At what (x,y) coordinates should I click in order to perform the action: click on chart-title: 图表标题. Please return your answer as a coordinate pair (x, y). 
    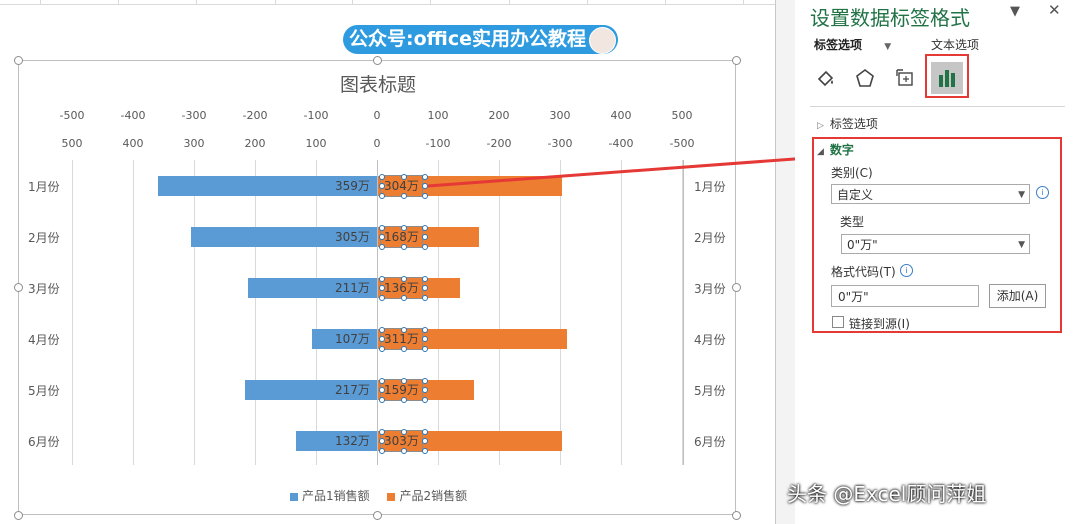
    Looking at the image, I should click on (377, 85).